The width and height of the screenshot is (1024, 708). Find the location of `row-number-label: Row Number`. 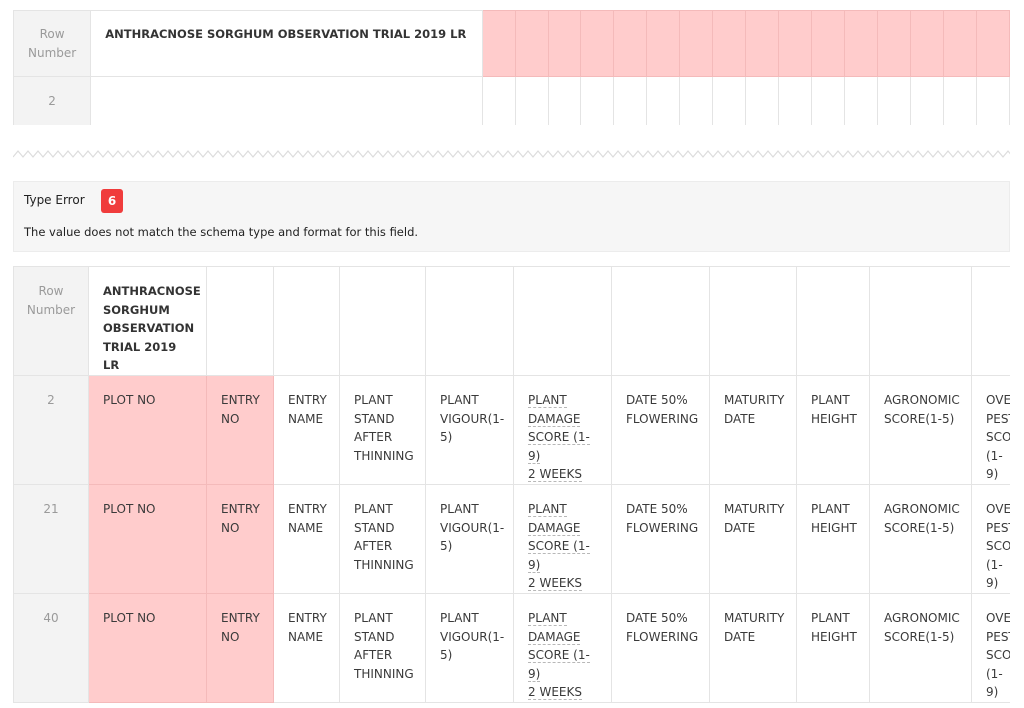

row-number-label: Row Number is located at coordinates (52, 43).